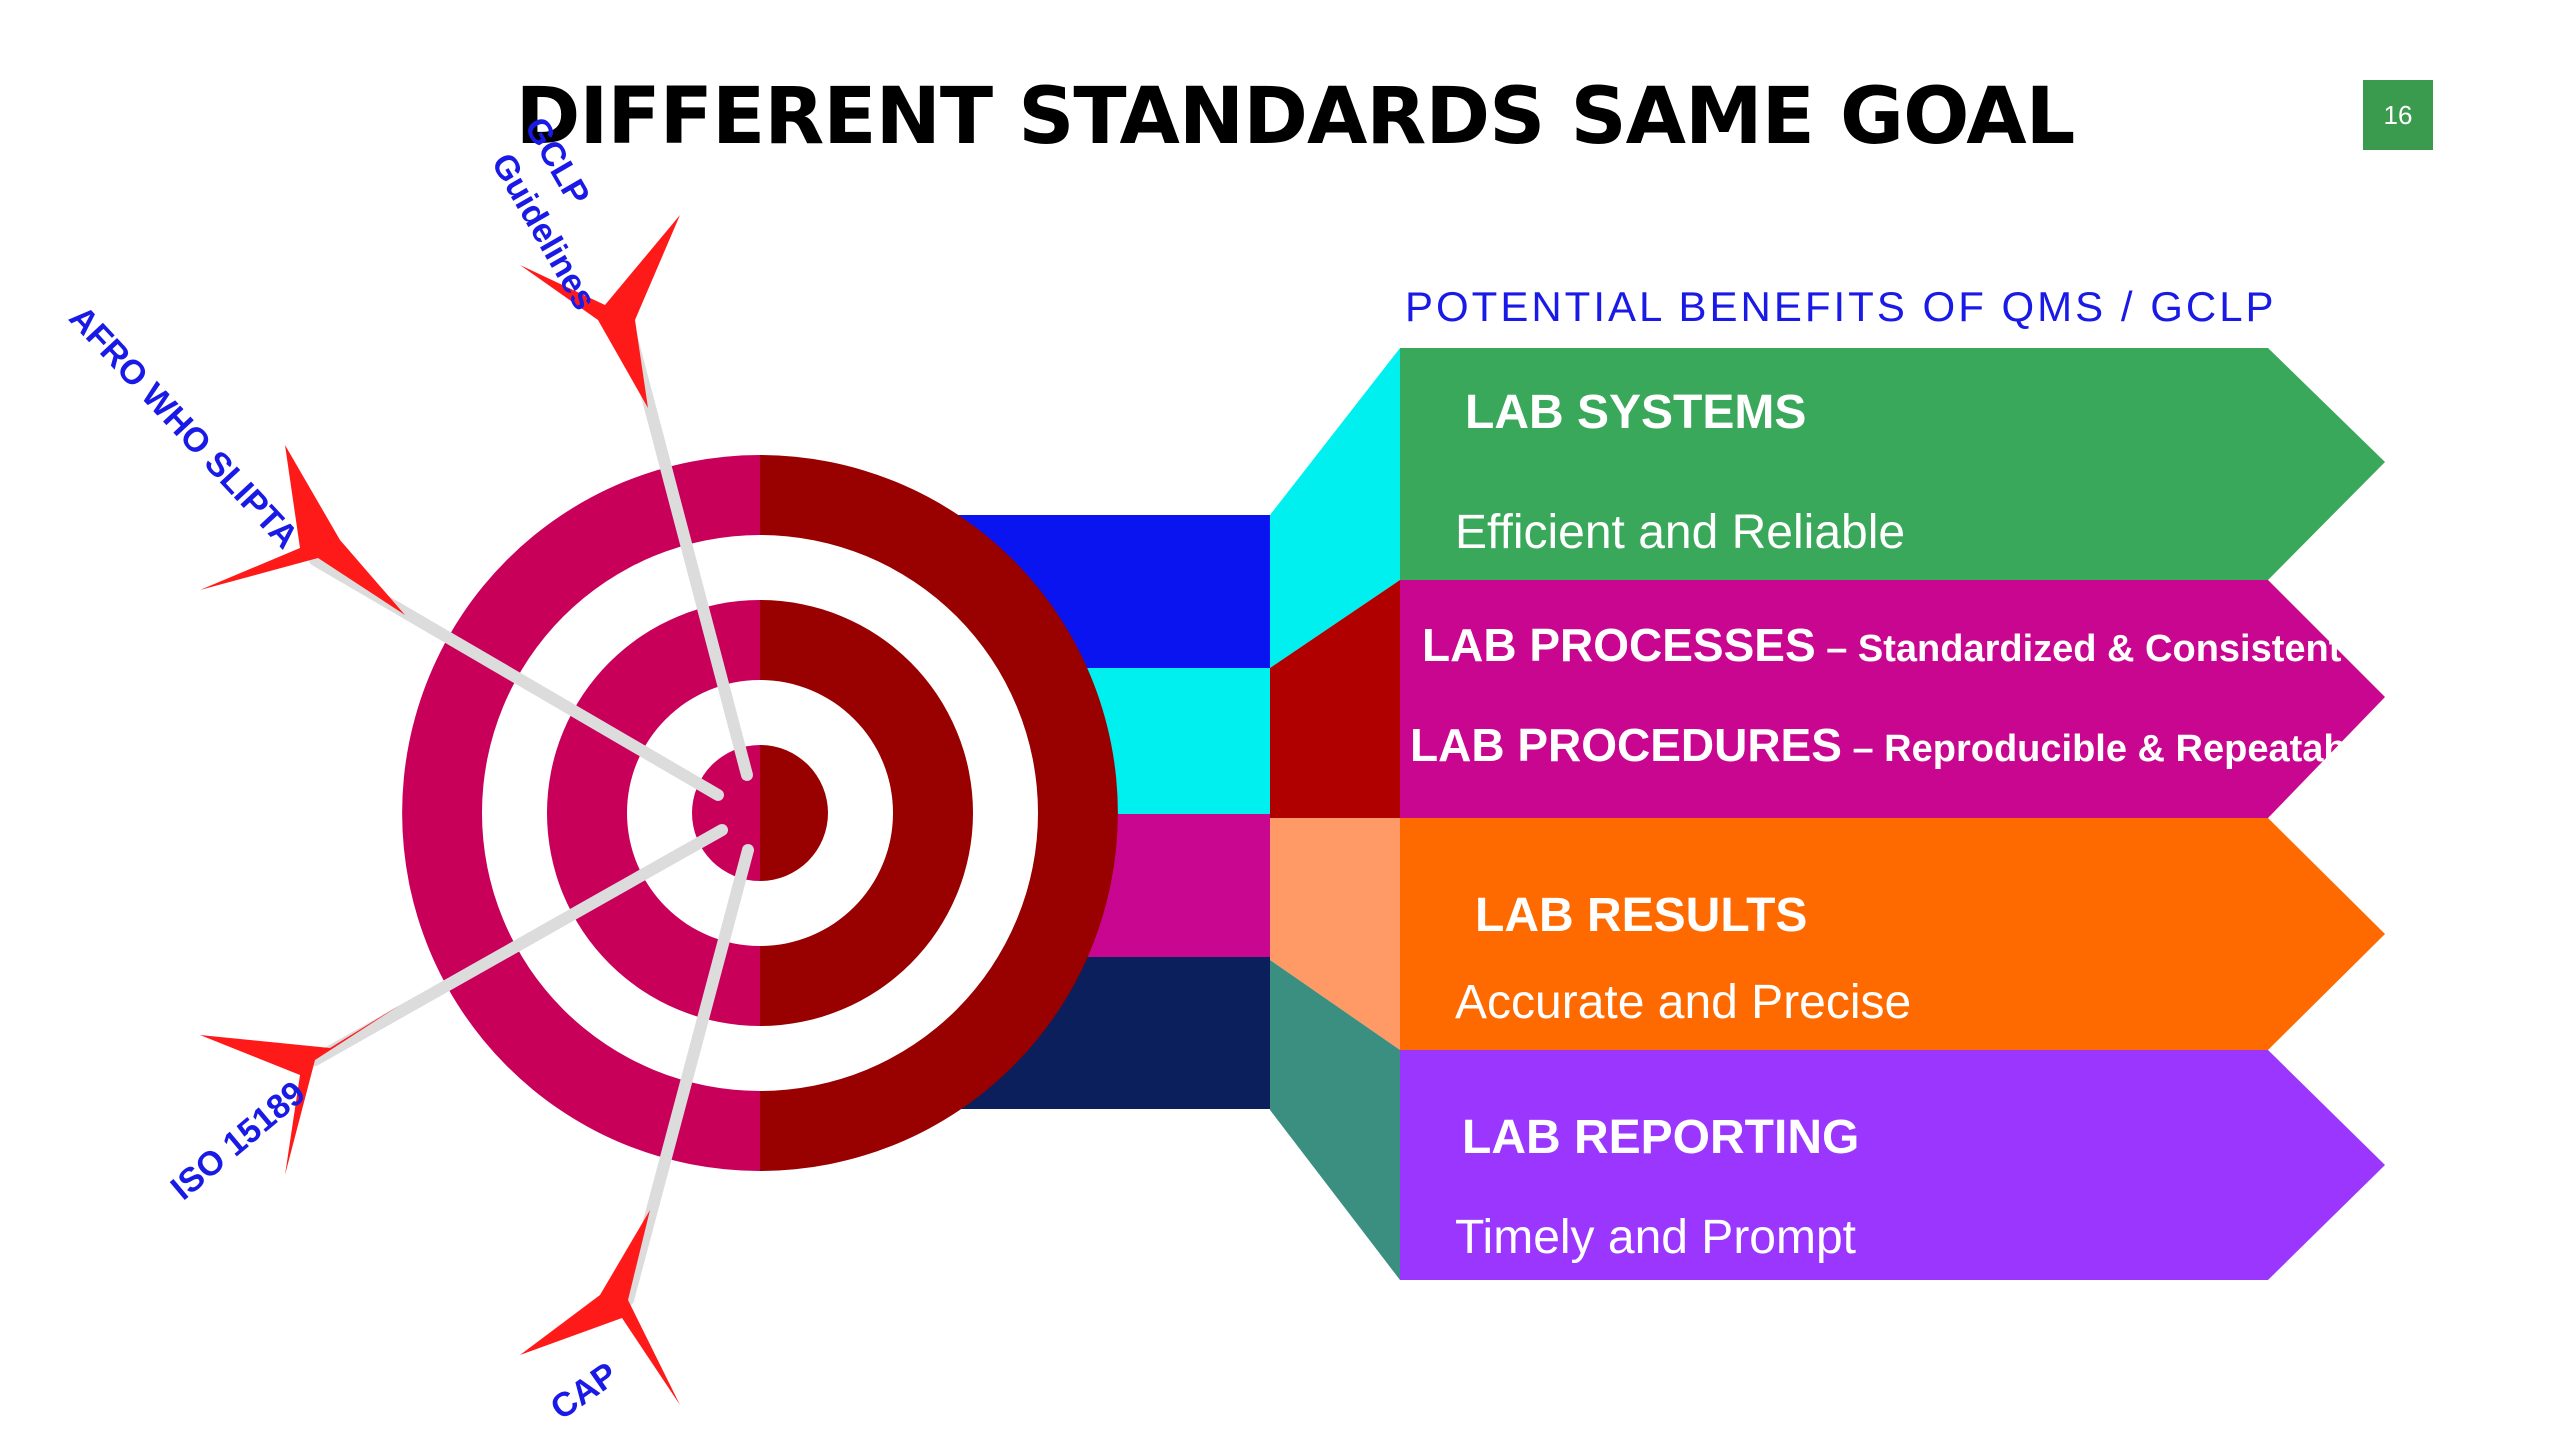 The height and width of the screenshot is (1440, 2560). What do you see at coordinates (1335, 1120) in the screenshot?
I see `side-panel-reporting` at bounding box center [1335, 1120].